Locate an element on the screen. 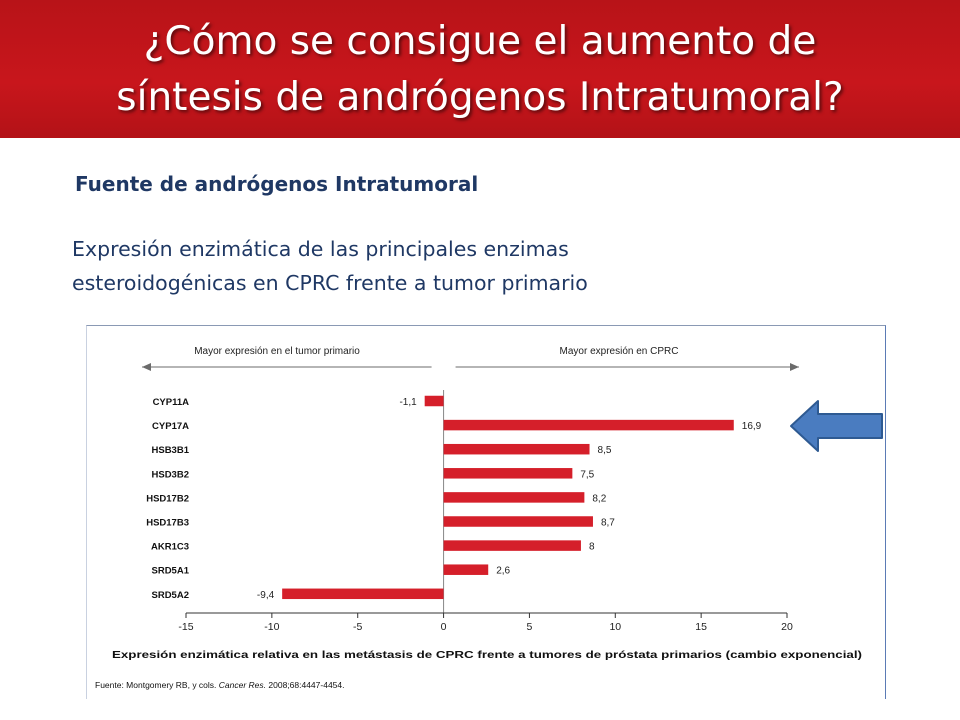  category-label: HSD3B2 is located at coordinates (171, 474).